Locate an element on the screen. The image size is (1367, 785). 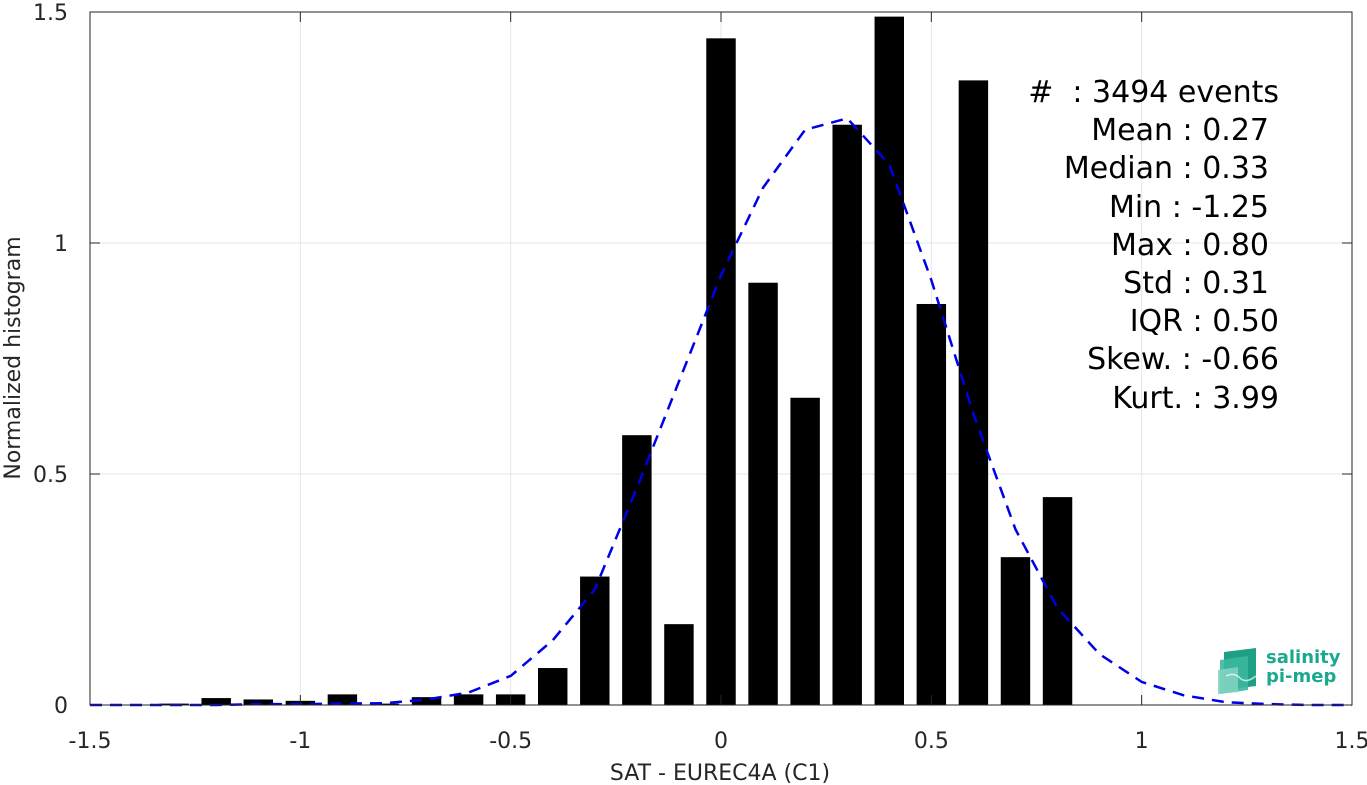
x-tick-label: -1.5 is located at coordinates (90, 741).